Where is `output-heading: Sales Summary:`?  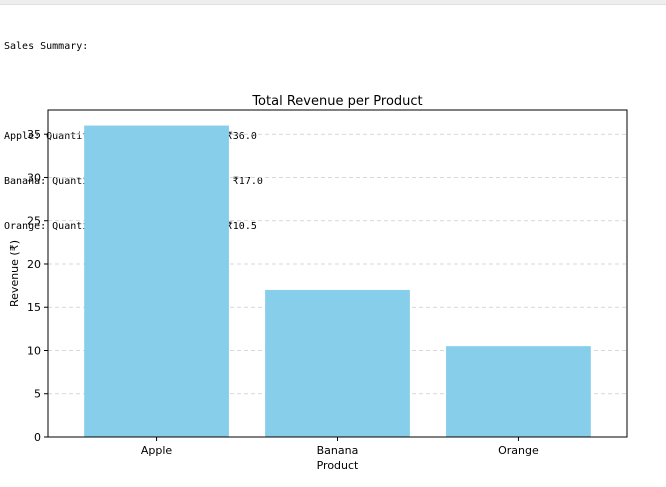
output-heading: Sales Summary: is located at coordinates (46, 46).